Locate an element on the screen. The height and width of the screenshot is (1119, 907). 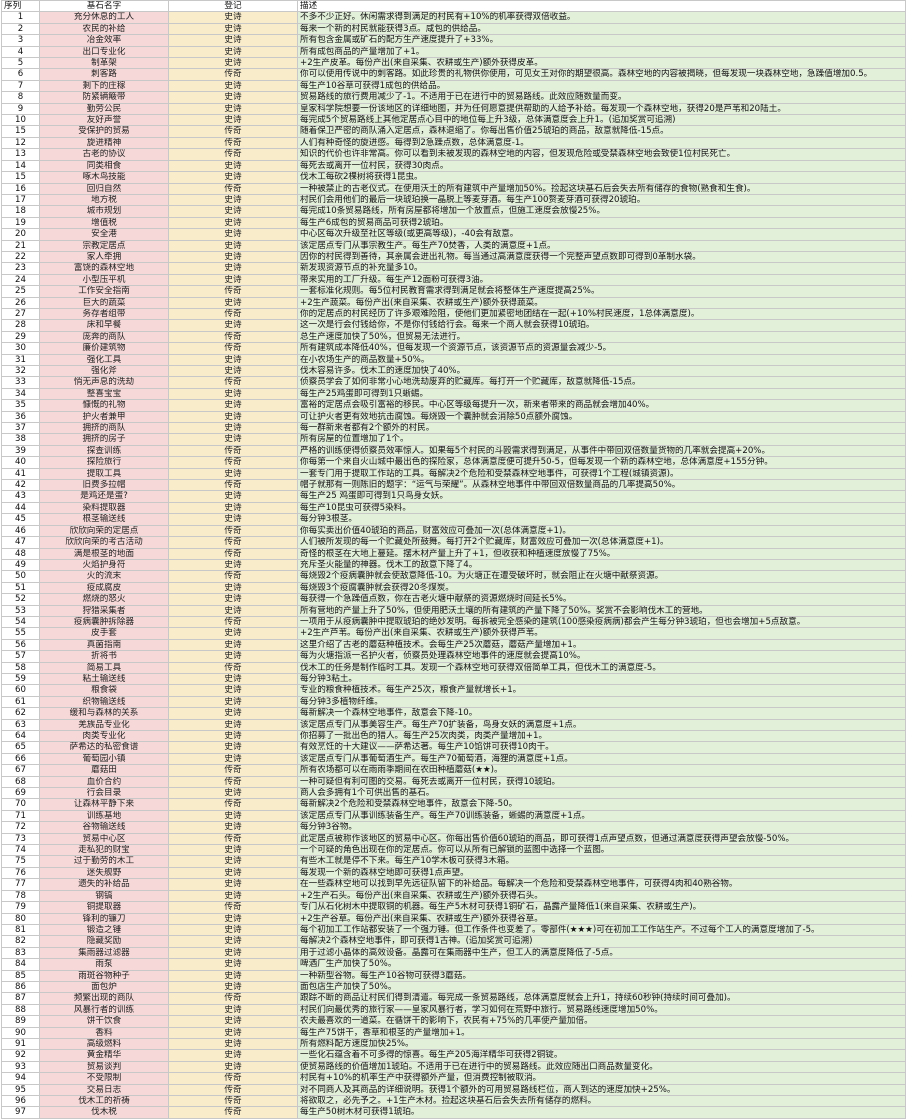
cell-description: 每生产25鸡蛋即可得到1只蜥蜴。 is located at coordinates (601, 394).